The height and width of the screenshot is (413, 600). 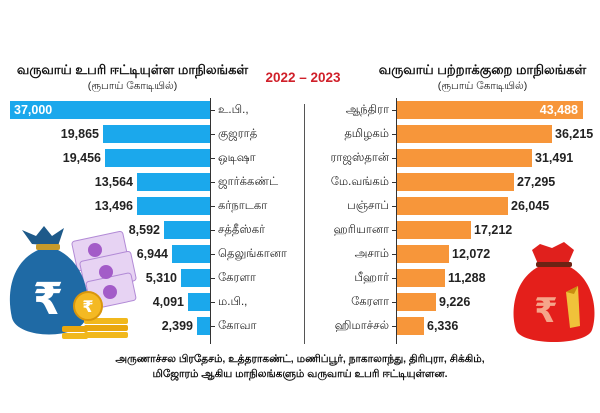 I want to click on rupee-notes-icon, so click(x=104, y=270).